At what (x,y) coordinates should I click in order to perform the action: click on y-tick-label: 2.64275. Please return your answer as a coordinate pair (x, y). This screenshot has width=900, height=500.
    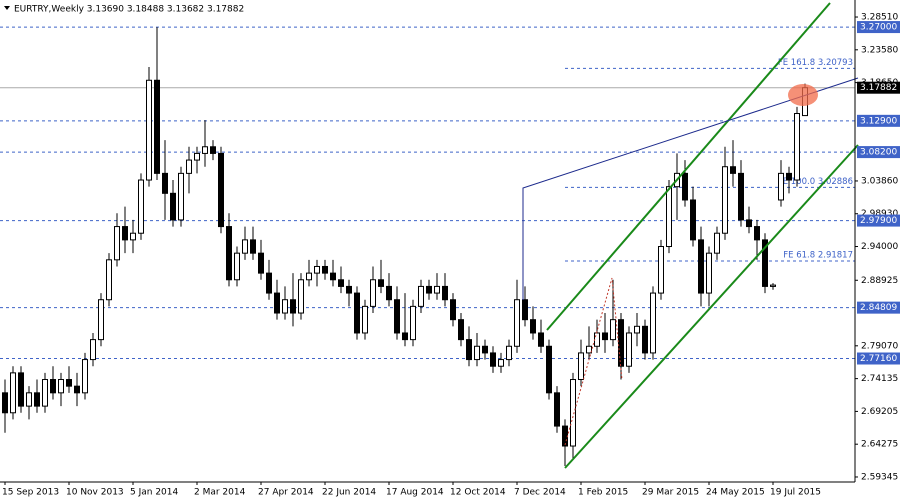
    Looking at the image, I should click on (879, 445).